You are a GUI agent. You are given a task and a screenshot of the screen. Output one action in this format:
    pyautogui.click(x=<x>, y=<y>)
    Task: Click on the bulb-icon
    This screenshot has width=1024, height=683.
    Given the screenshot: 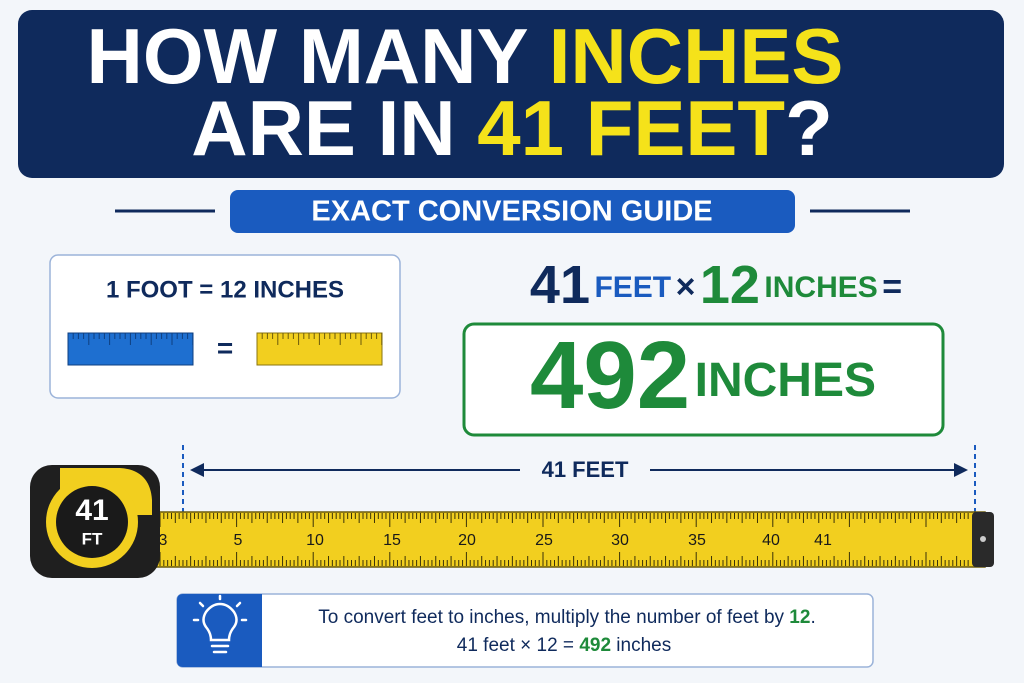 What is the action you would take?
    pyautogui.click(x=220, y=624)
    